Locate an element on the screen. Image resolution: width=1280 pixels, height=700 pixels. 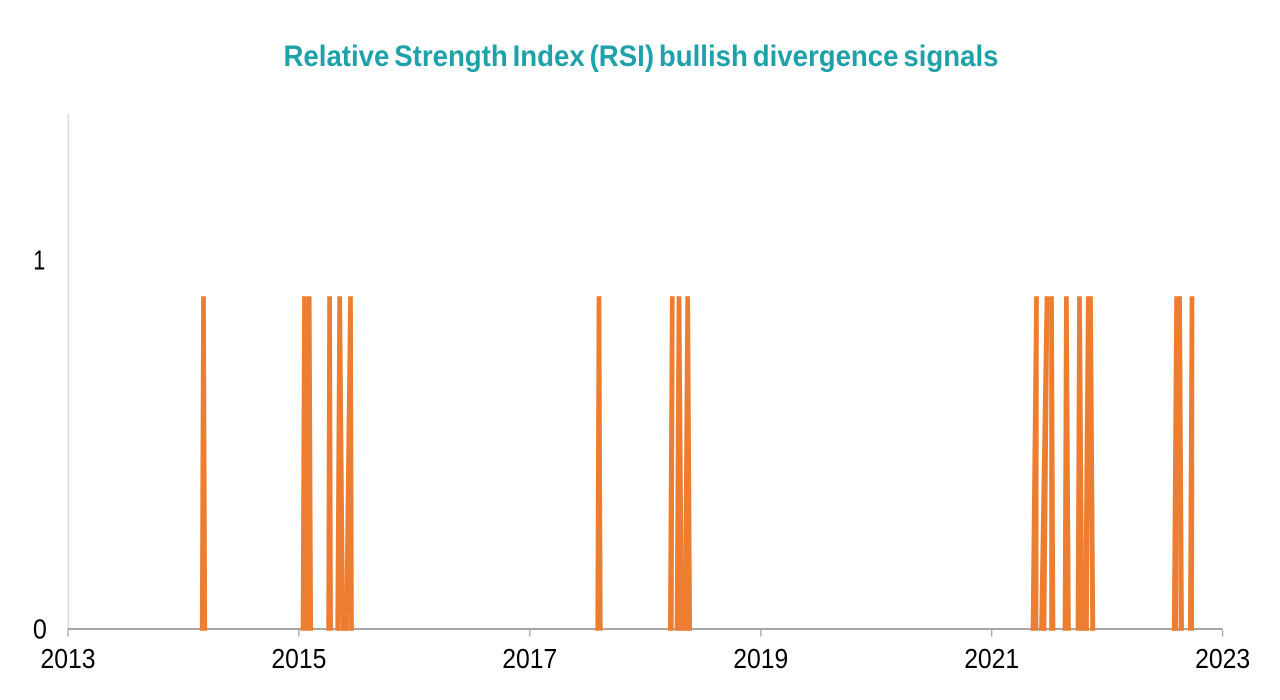
svg-text: 2021 is located at coordinates (991, 658).